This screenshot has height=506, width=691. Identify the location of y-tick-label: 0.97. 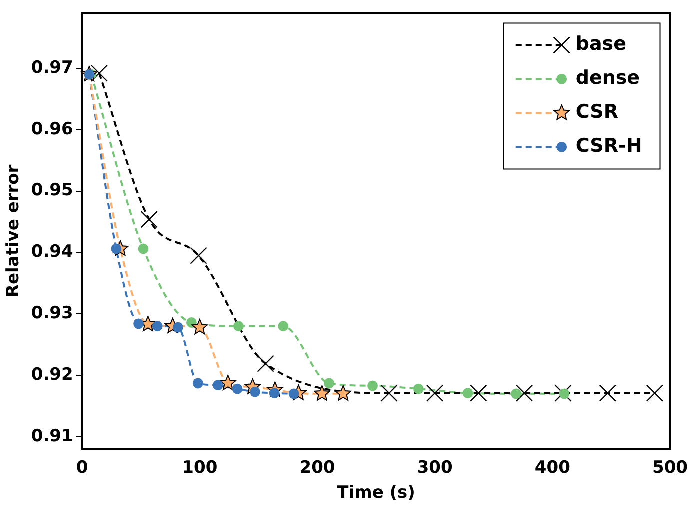
(52, 68).